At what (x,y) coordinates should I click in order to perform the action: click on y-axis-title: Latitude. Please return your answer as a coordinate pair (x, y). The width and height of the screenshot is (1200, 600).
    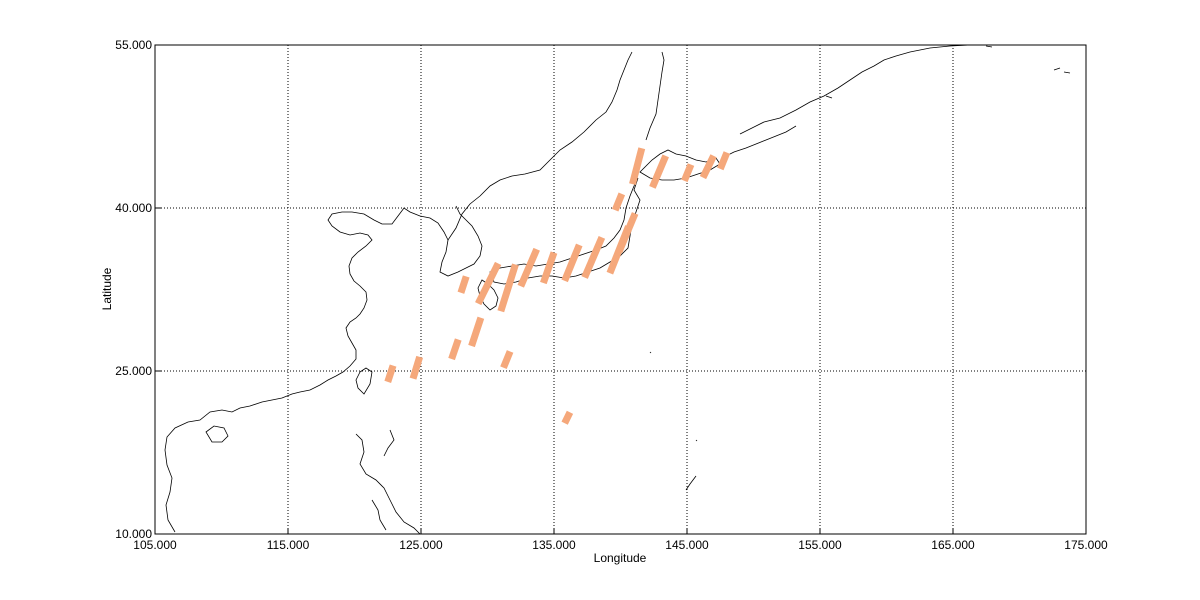
    Looking at the image, I should click on (107, 288).